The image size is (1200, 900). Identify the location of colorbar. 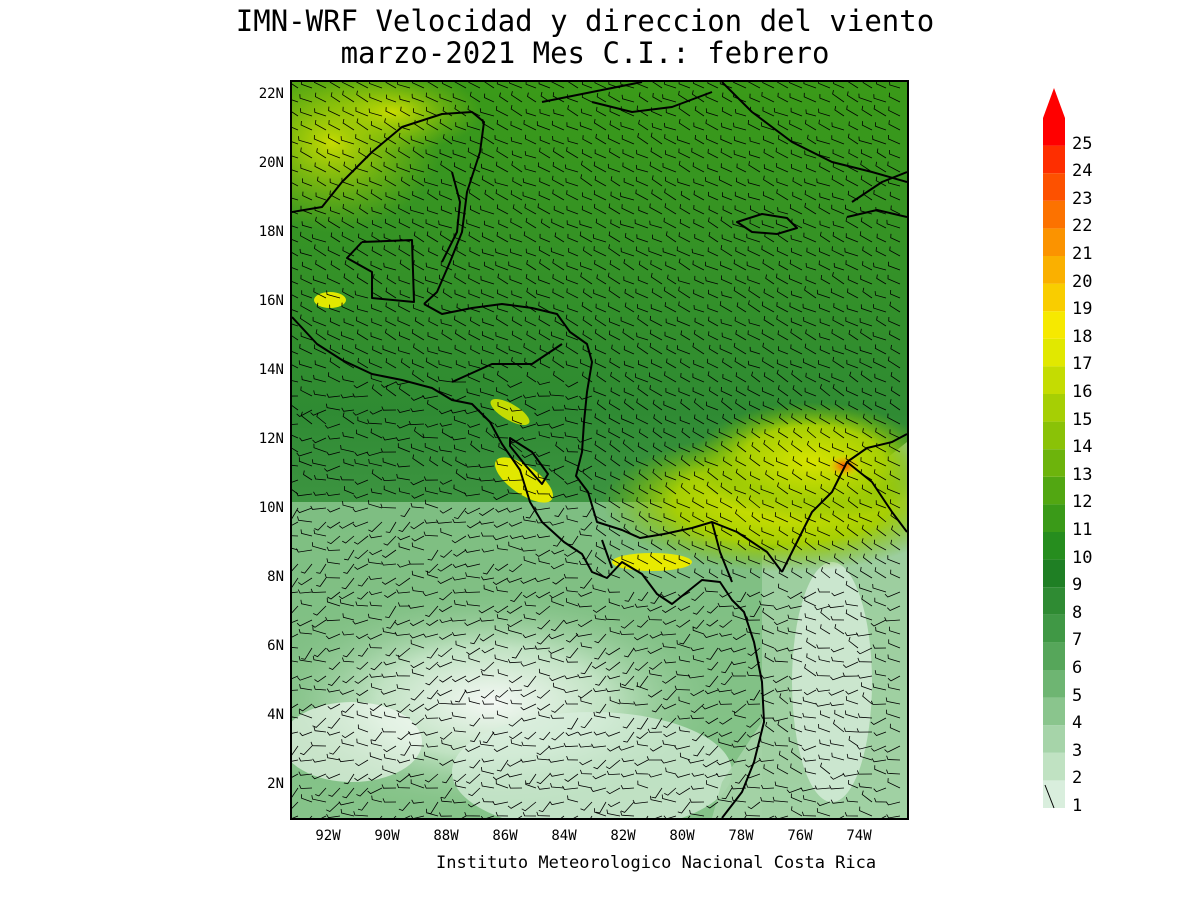
(1054, 448).